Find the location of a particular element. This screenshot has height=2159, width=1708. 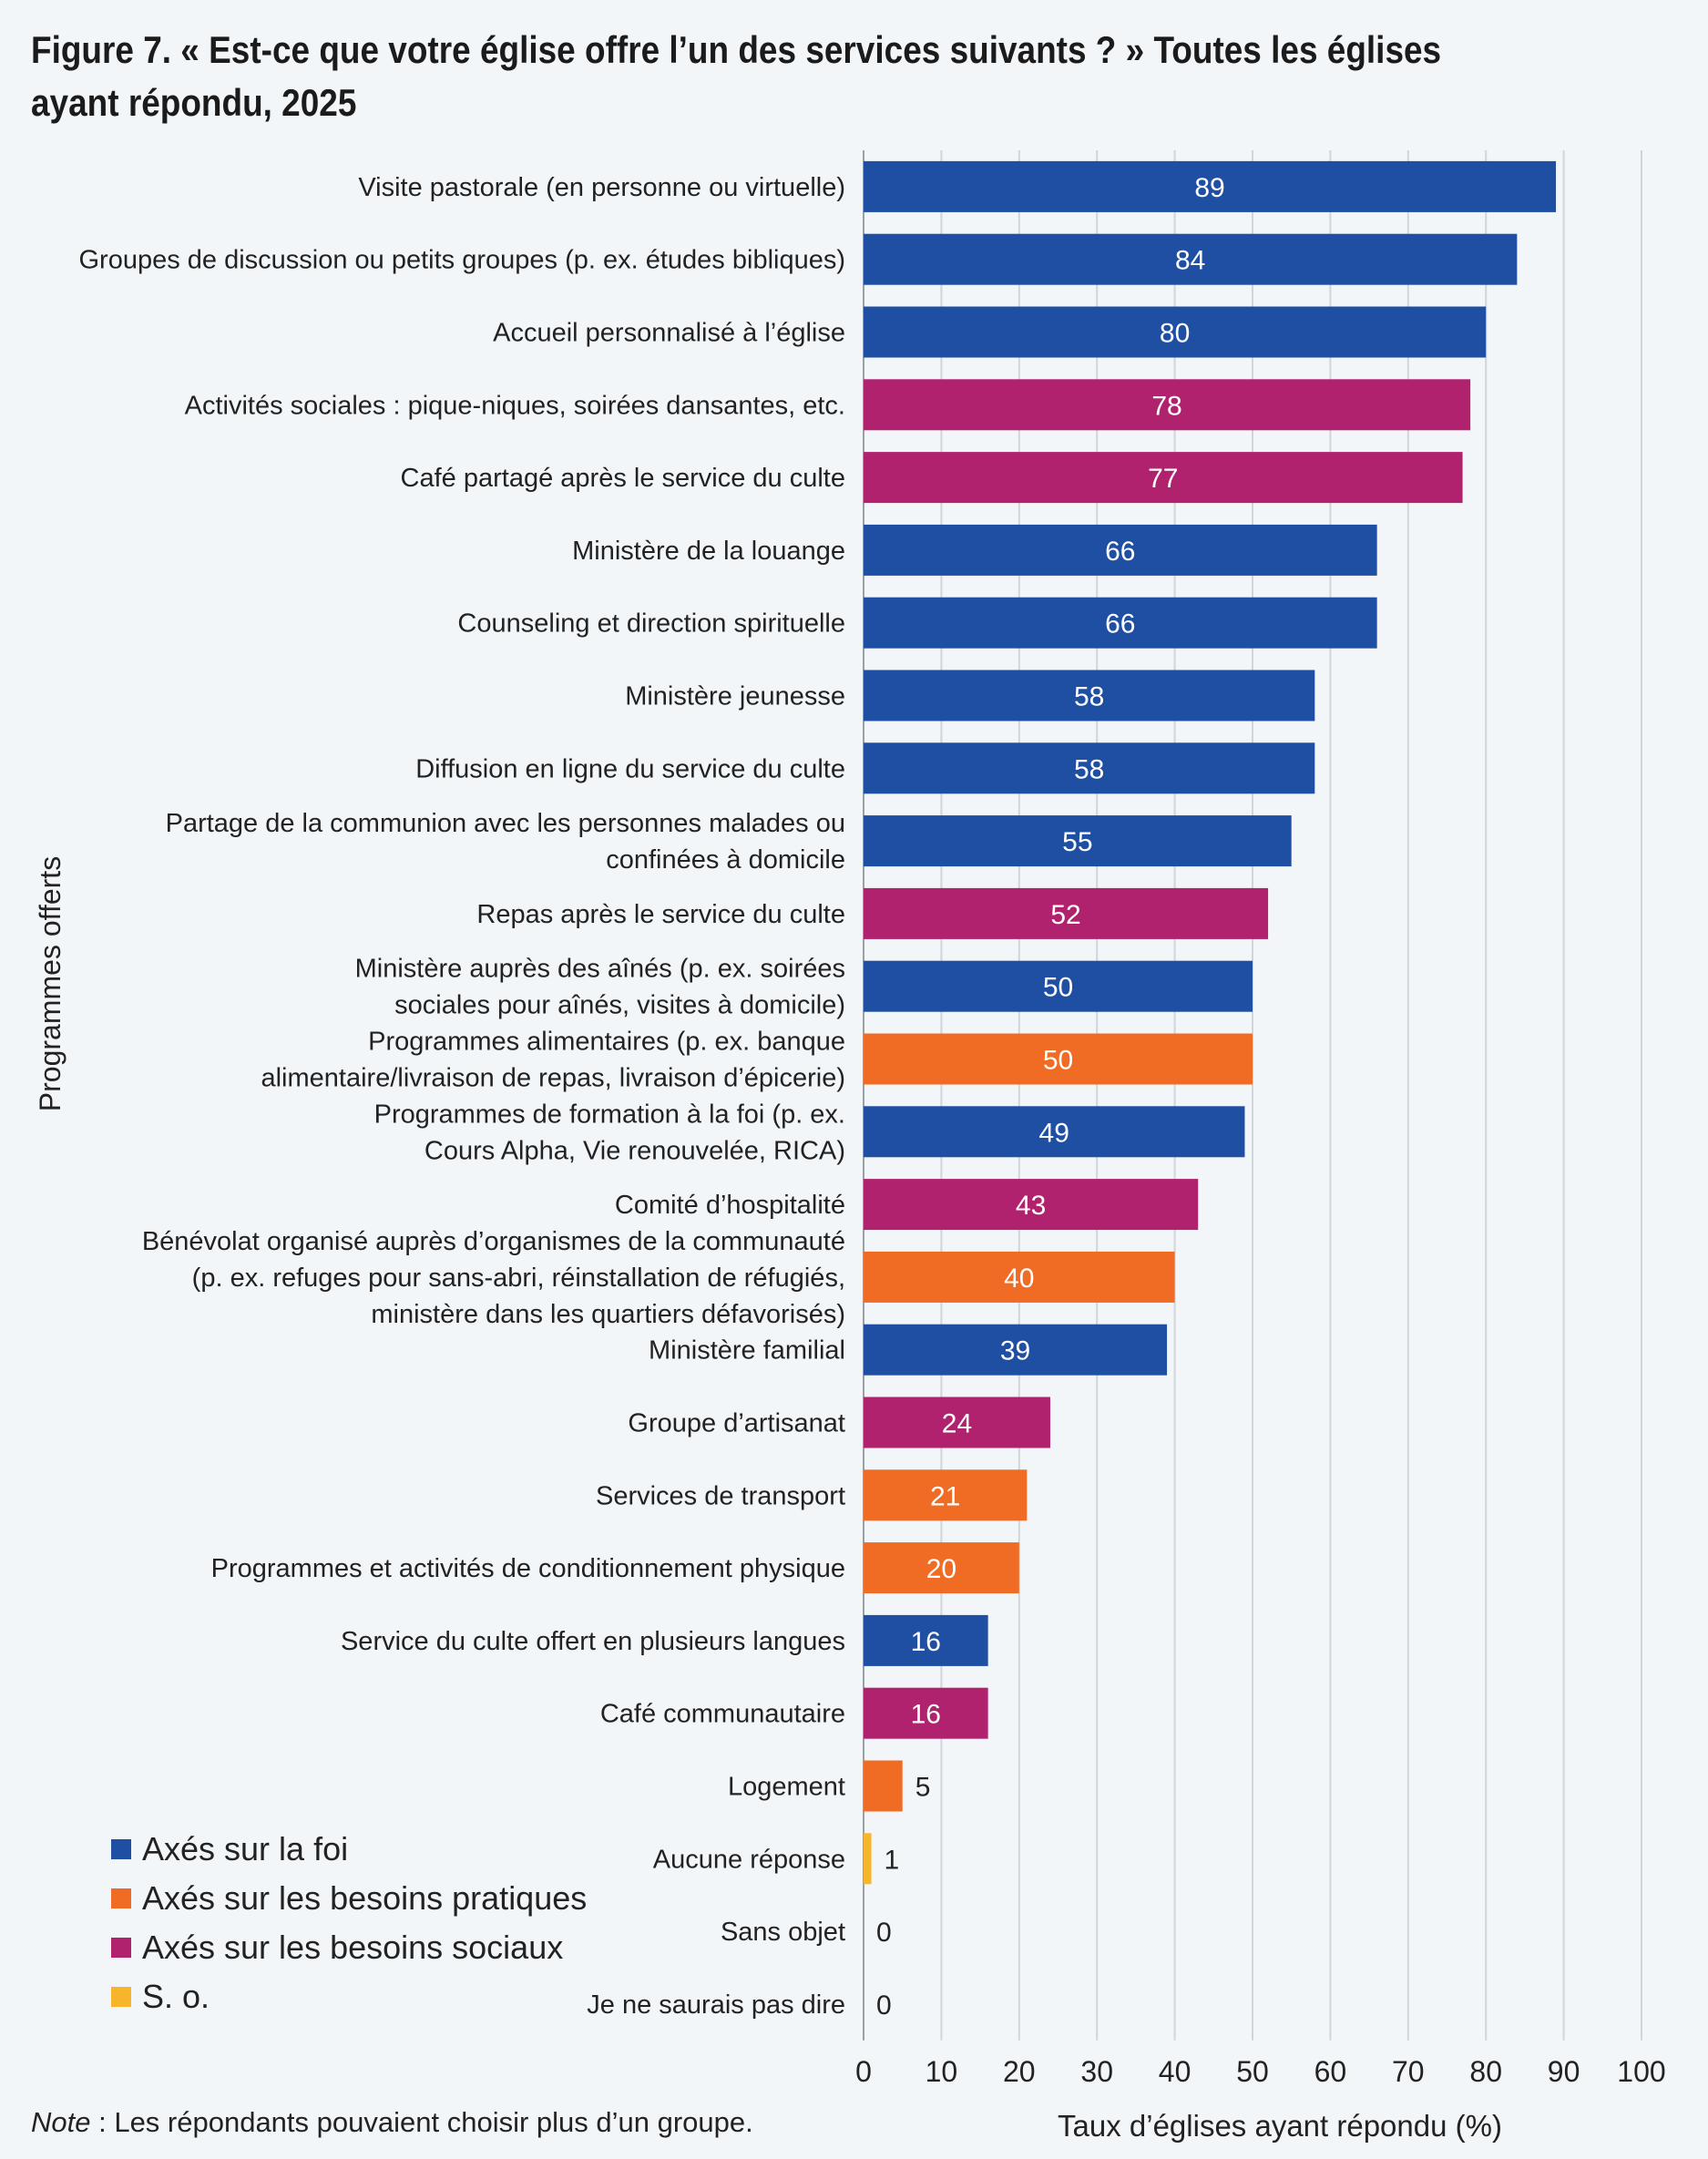

legend-label: Axés sur les besoins pratiques is located at coordinates (365, 1898).